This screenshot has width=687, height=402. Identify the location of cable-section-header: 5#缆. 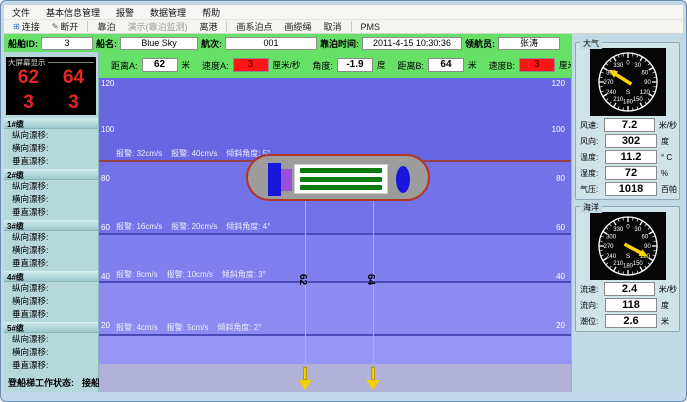
(51, 327).